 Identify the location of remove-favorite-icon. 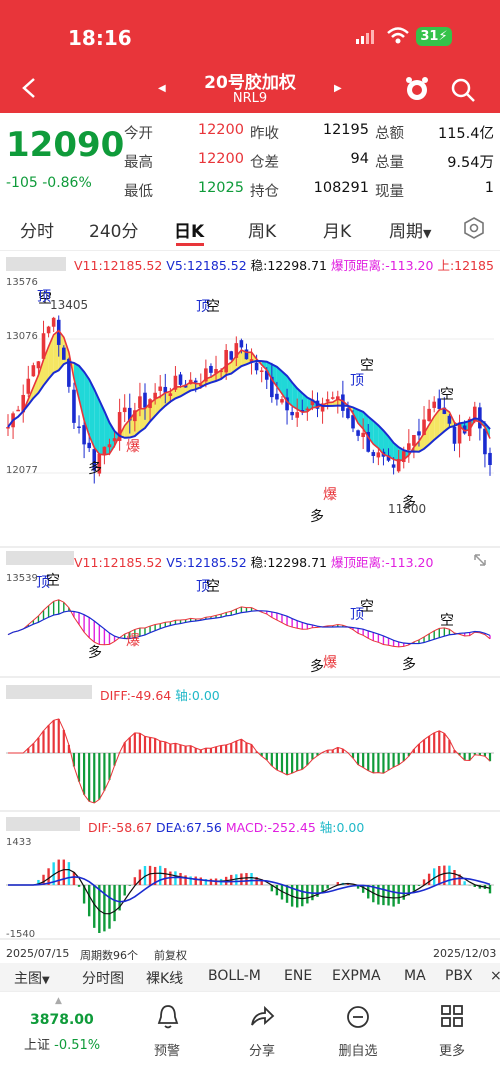
(358, 1017).